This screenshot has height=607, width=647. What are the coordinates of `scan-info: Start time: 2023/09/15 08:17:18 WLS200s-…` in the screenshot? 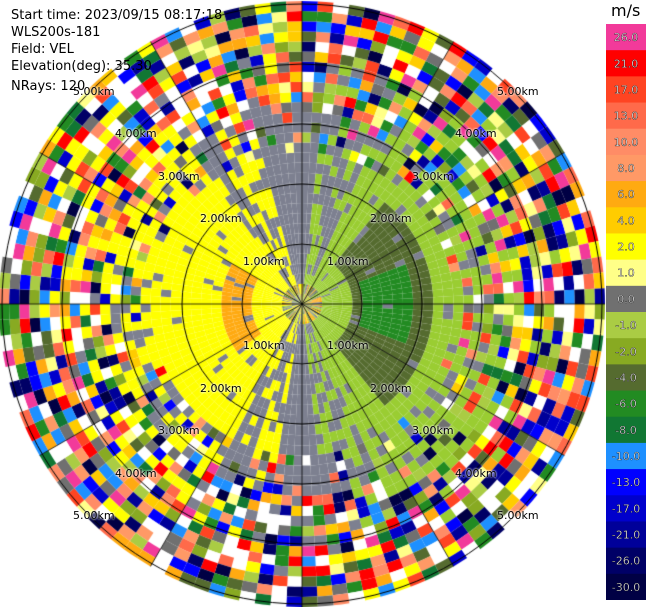 It's located at (116, 51).